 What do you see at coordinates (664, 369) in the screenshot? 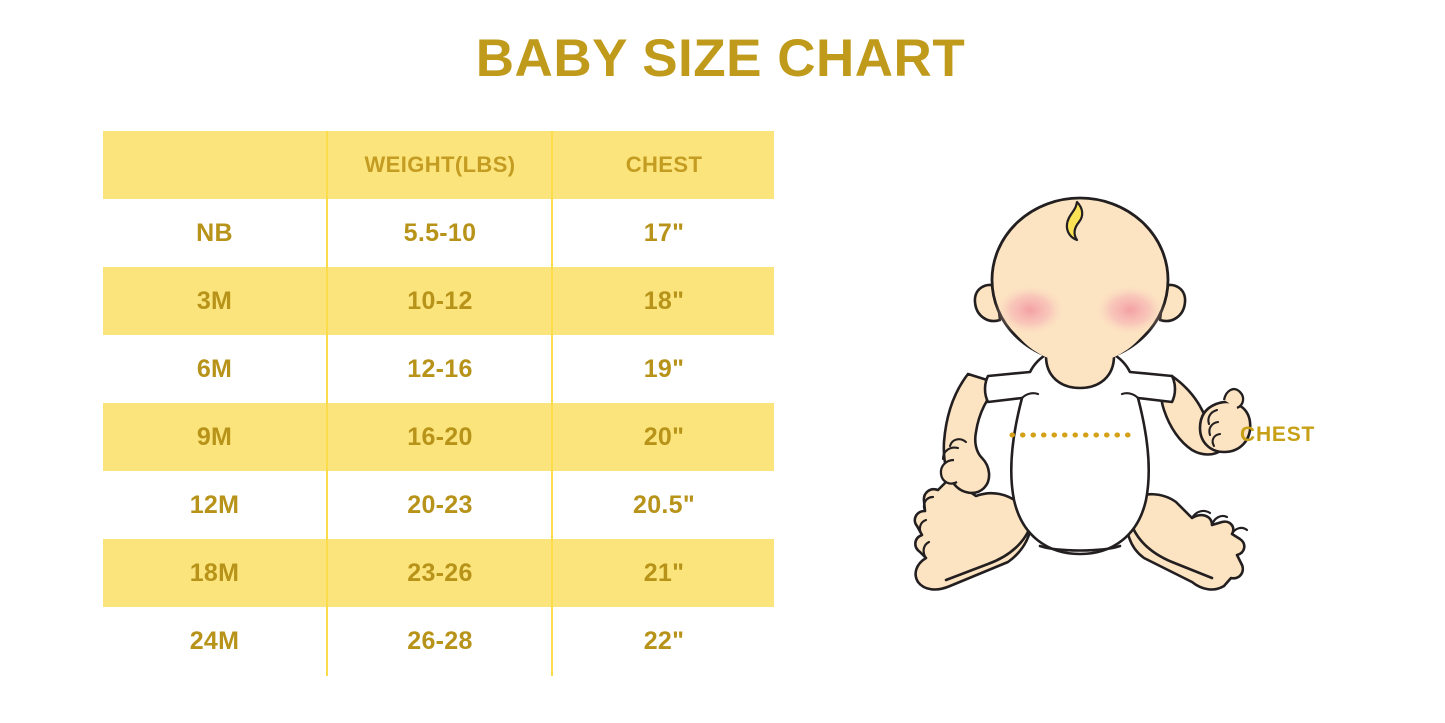
I see `cell-chest: 19"` at bounding box center [664, 369].